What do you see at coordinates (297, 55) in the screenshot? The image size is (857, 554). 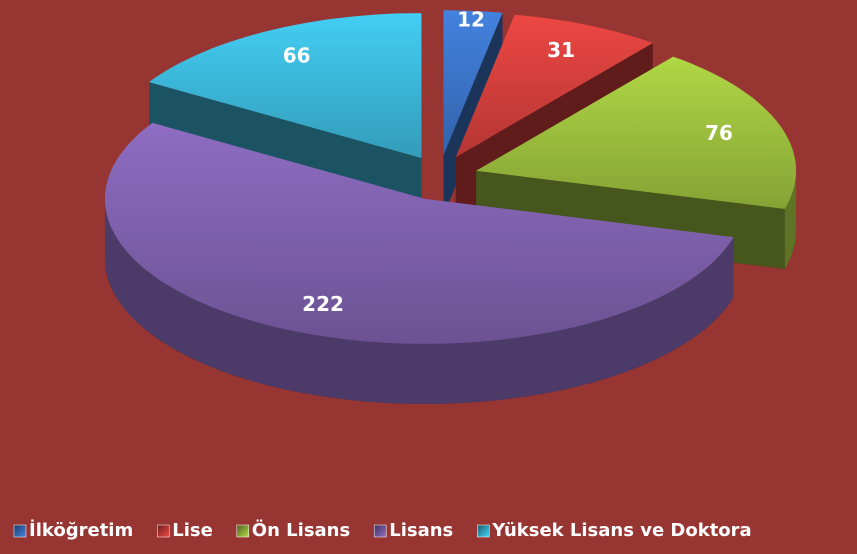 I see `data-label: 66` at bounding box center [297, 55].